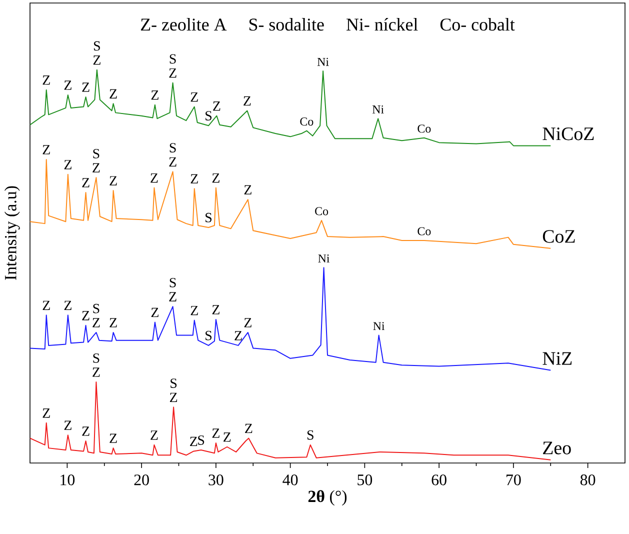 This screenshot has width=629, height=534. Describe the element at coordinates (477, 24) in the screenshot. I see `text: Co- cobalt` at that location.